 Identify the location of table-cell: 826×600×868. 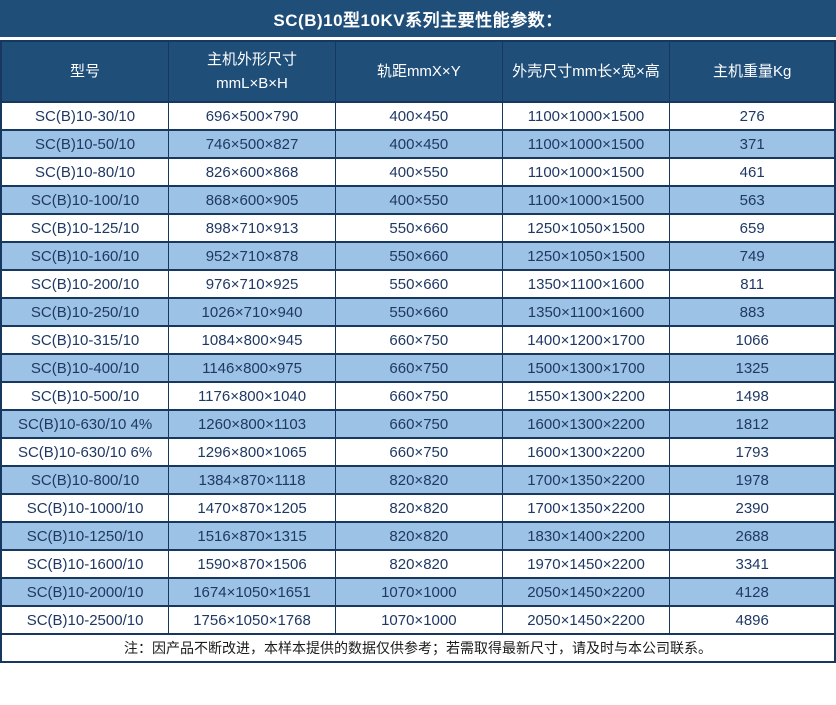
(252, 172).